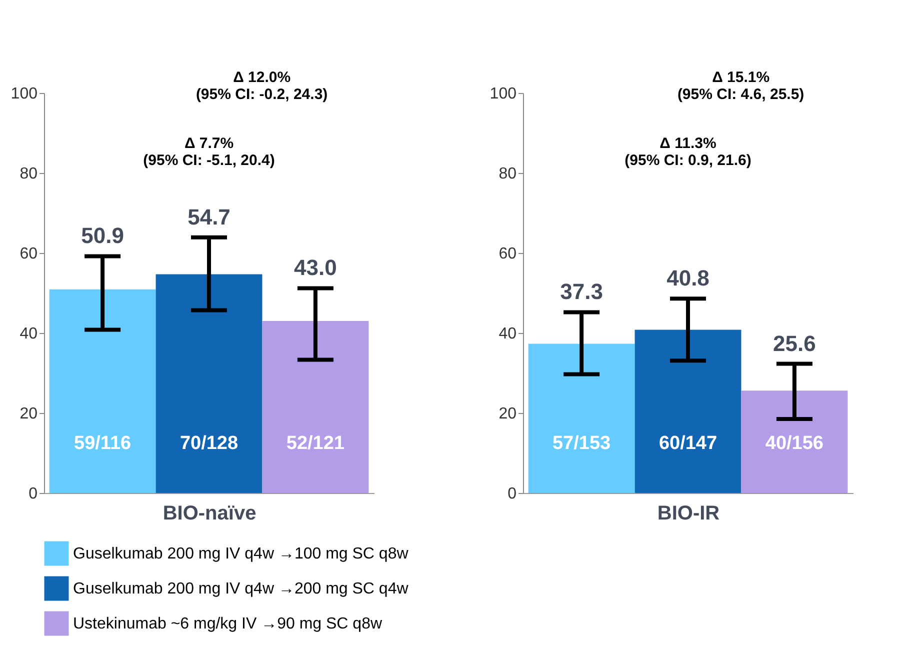  What do you see at coordinates (102, 235) in the screenshot?
I see `data-label: 50.9` at bounding box center [102, 235].